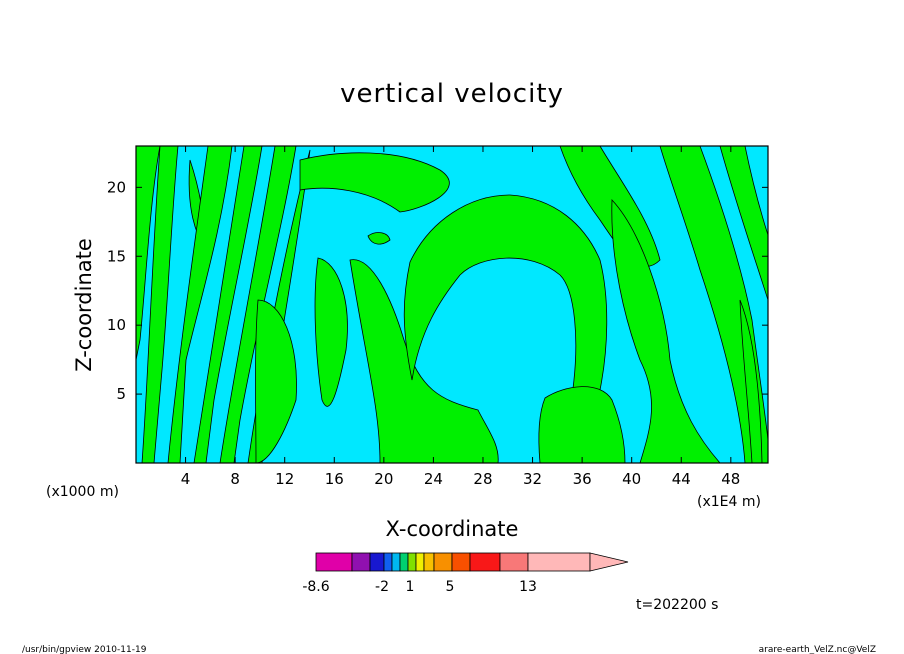 This screenshot has width=904, height=654. Describe the element at coordinates (382, 587) in the screenshot. I see `colorbar-label: -2` at that location.